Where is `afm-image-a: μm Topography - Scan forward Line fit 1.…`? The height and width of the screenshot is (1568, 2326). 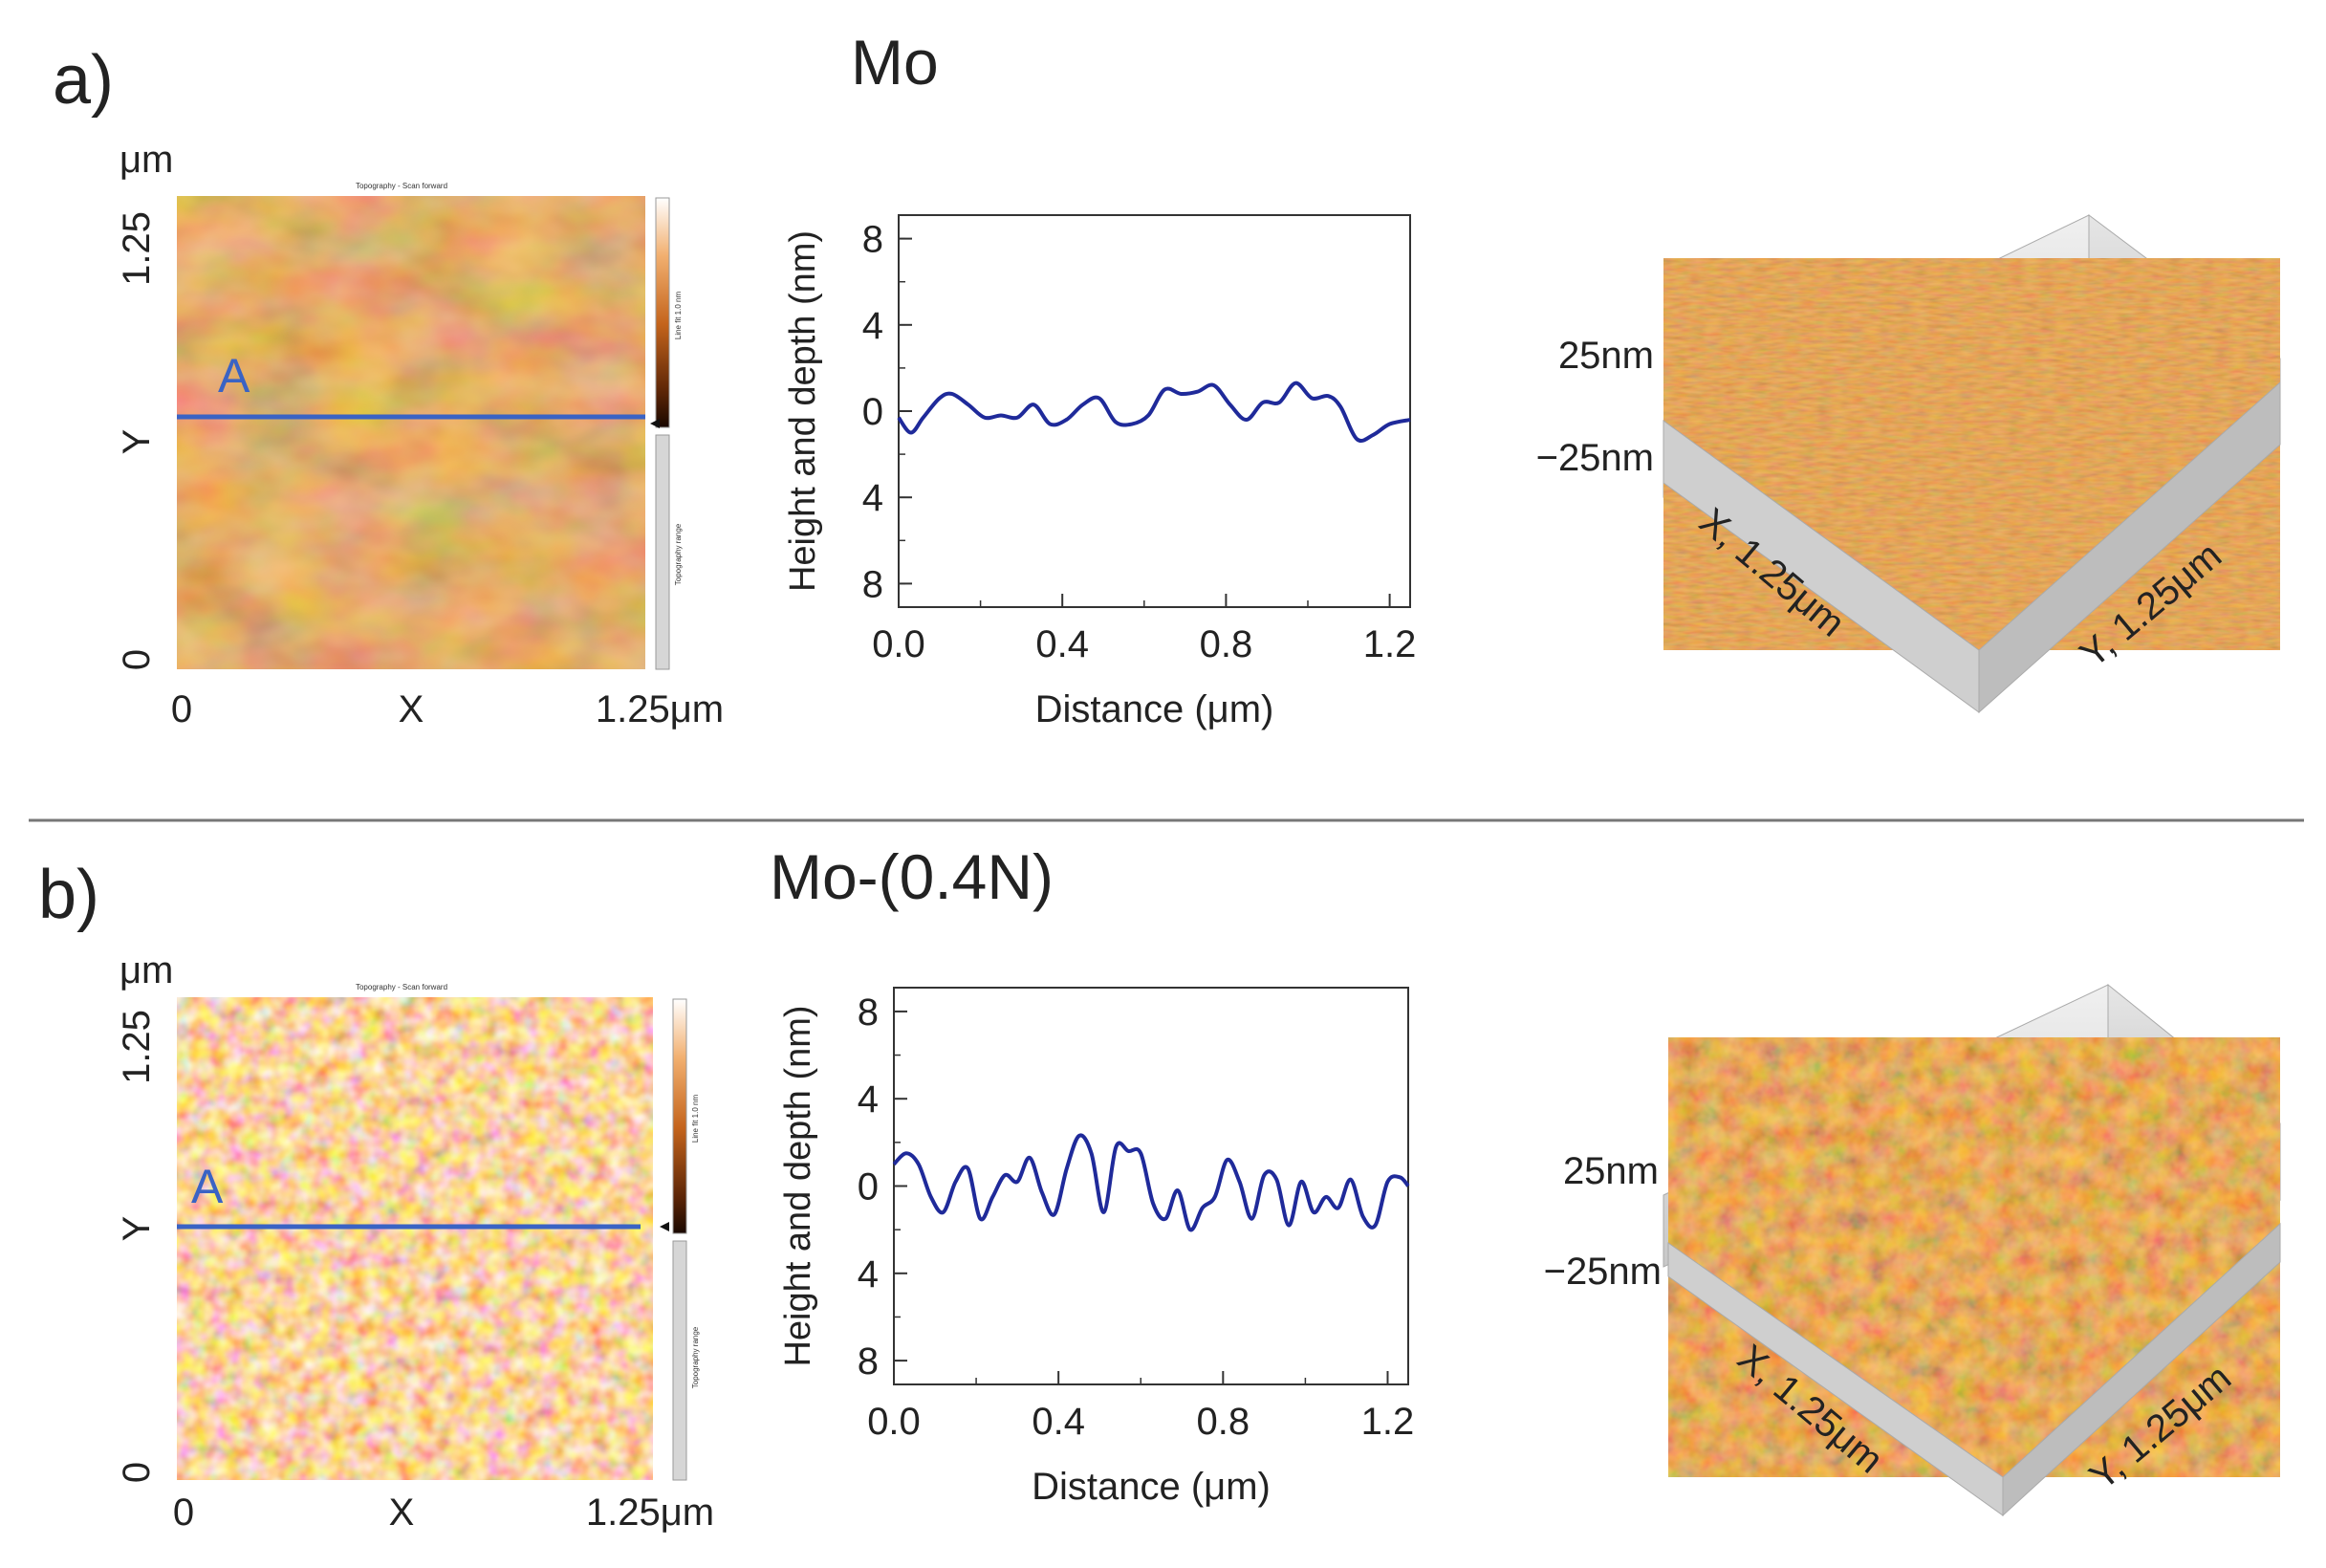
afm-image-a: μm Topography - Scan forward Line fit 1.… is located at coordinates (420, 434).